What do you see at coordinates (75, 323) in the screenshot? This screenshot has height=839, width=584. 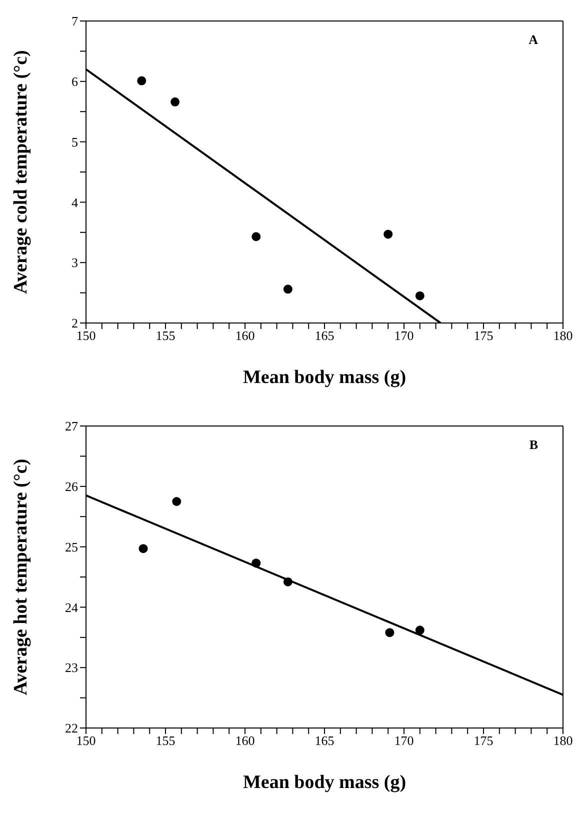 I see `y-tick-label: 2` at bounding box center [75, 323].